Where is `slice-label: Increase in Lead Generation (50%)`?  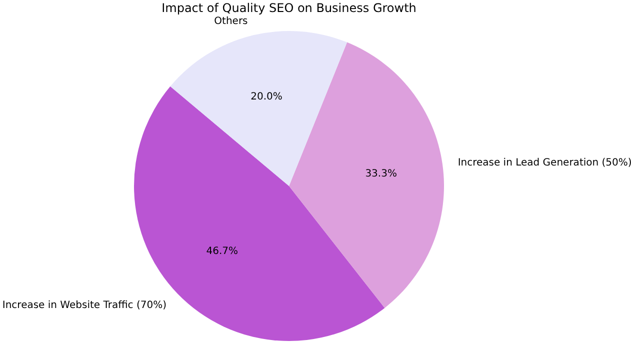 slice-label: Increase in Lead Generation (50%) is located at coordinates (544, 163).